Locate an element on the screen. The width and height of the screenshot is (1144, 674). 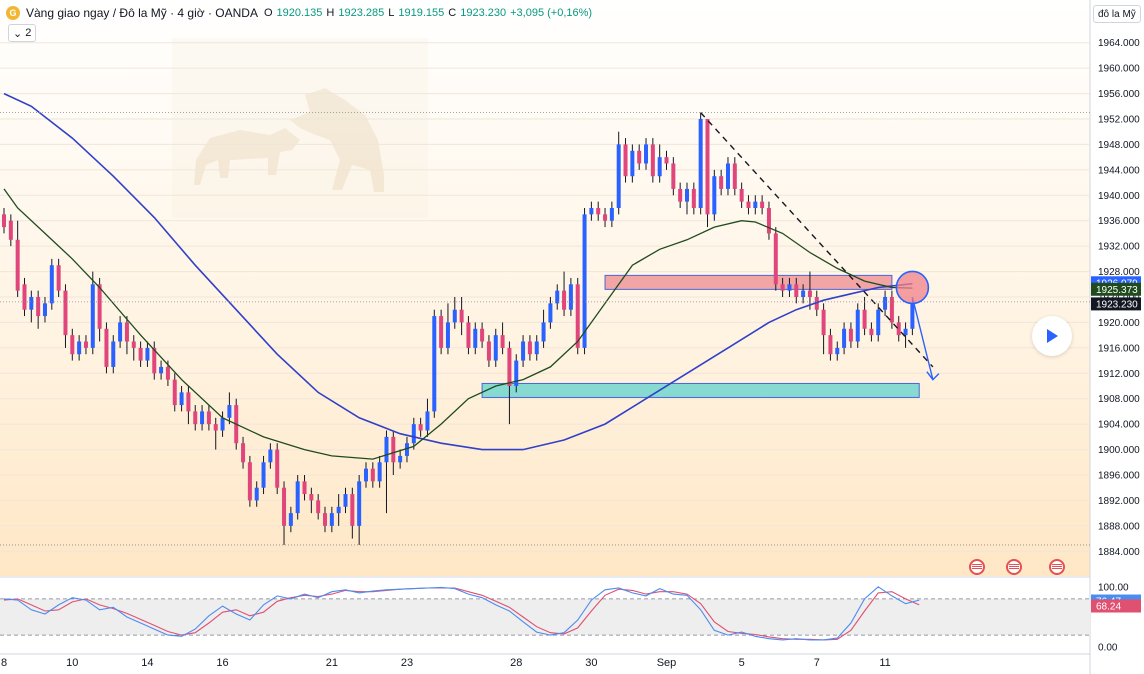
close-label: C is located at coordinates (452, 13).